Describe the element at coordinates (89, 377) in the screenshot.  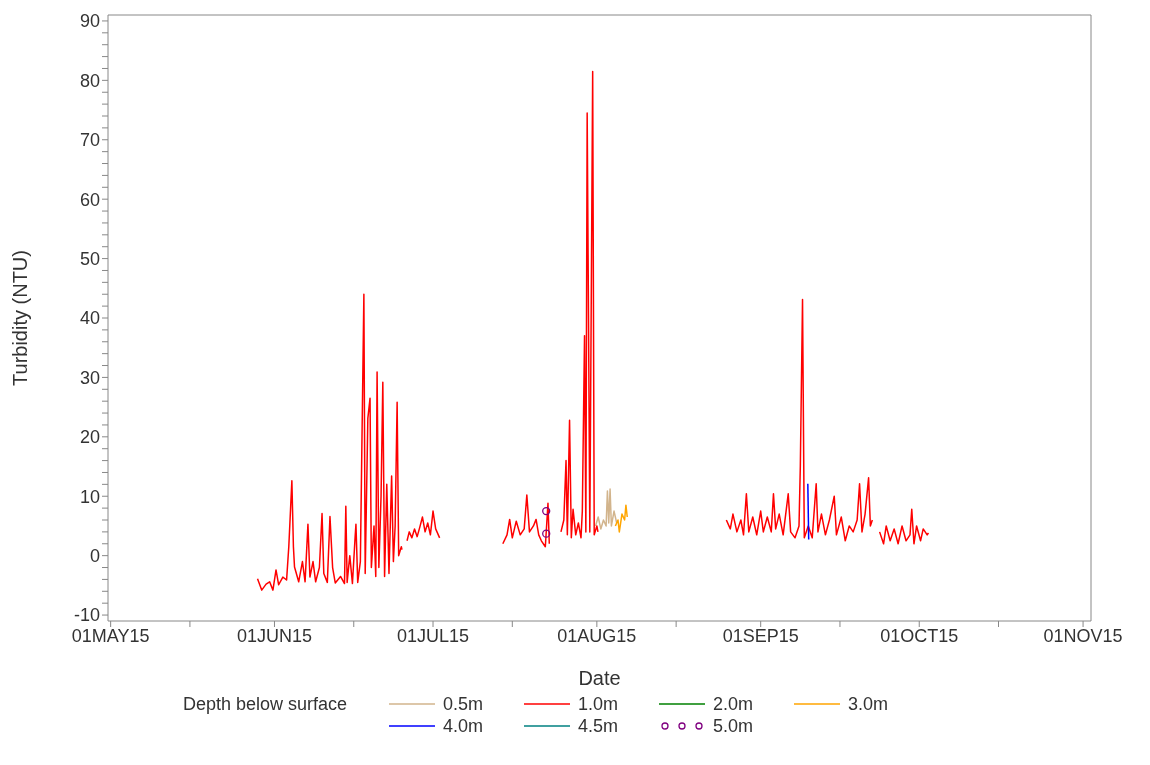
I see `y-tick-label: 30` at that location.